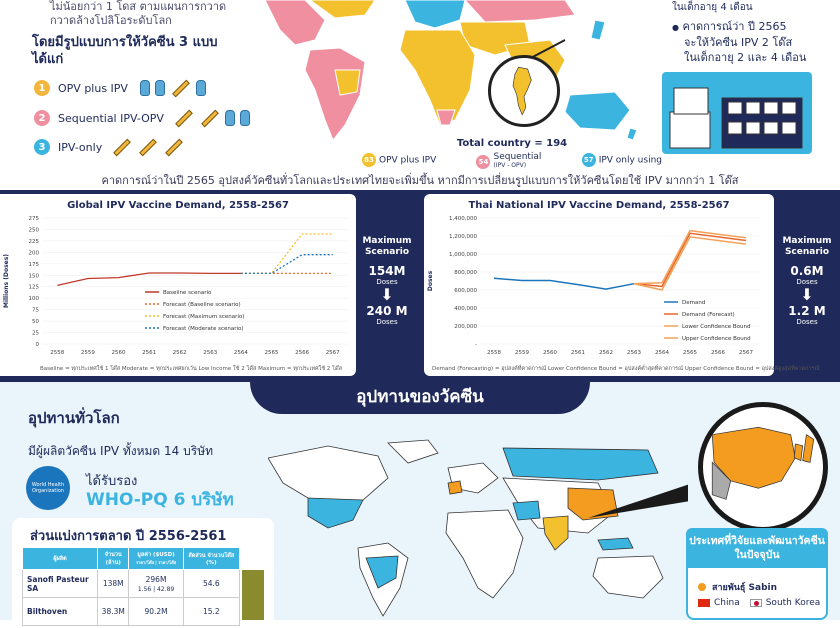 The height and width of the screenshot is (628, 840). What do you see at coordinates (737, 113) in the screenshot?
I see `vaccine-boxes-illustration` at bounding box center [737, 113].